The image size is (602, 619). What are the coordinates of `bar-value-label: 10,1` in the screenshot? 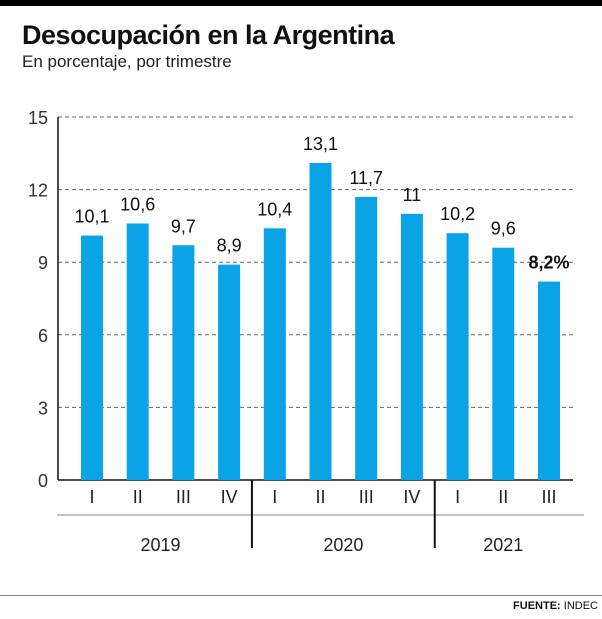 It's located at (91, 217).